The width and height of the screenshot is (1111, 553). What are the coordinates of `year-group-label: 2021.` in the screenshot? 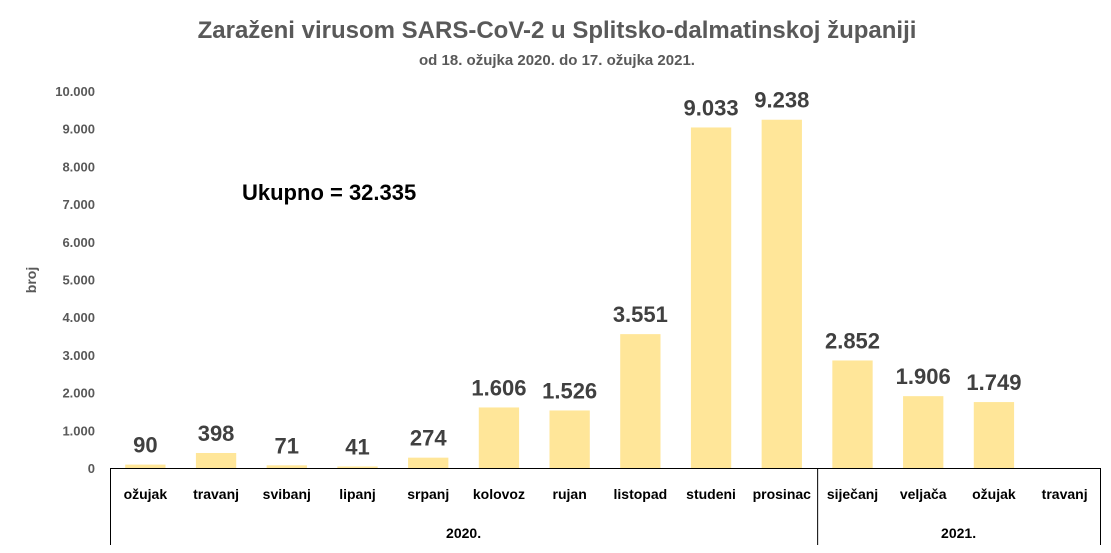 It's located at (958, 533).